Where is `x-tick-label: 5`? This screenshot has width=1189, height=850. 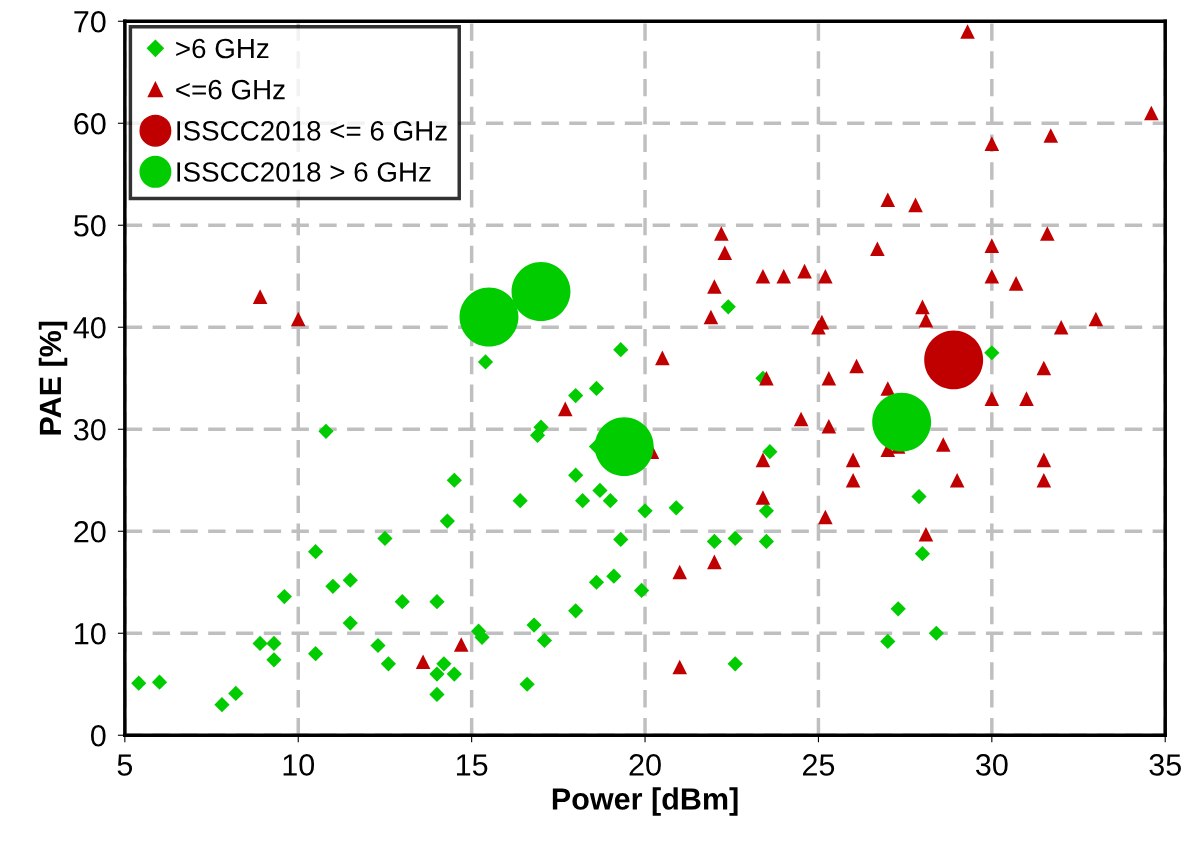 x-tick-label: 5 is located at coordinates (125, 765).